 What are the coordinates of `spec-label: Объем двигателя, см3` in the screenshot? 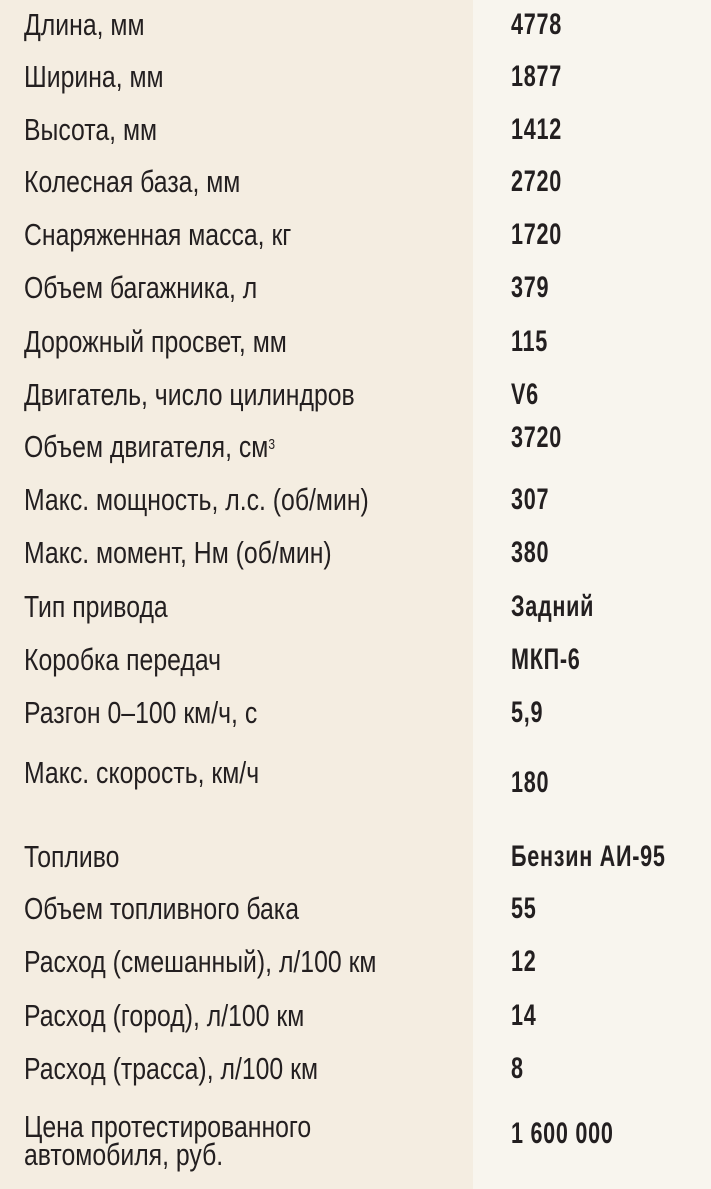 It's located at (149, 447).